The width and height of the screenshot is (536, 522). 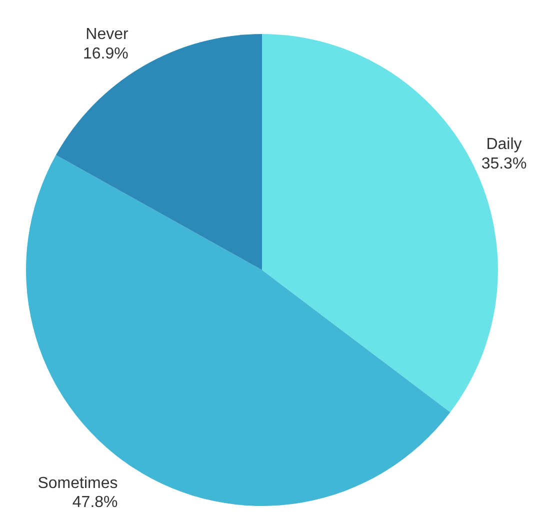 What do you see at coordinates (105, 53) in the screenshot?
I see `data-label: 16.9%` at bounding box center [105, 53].